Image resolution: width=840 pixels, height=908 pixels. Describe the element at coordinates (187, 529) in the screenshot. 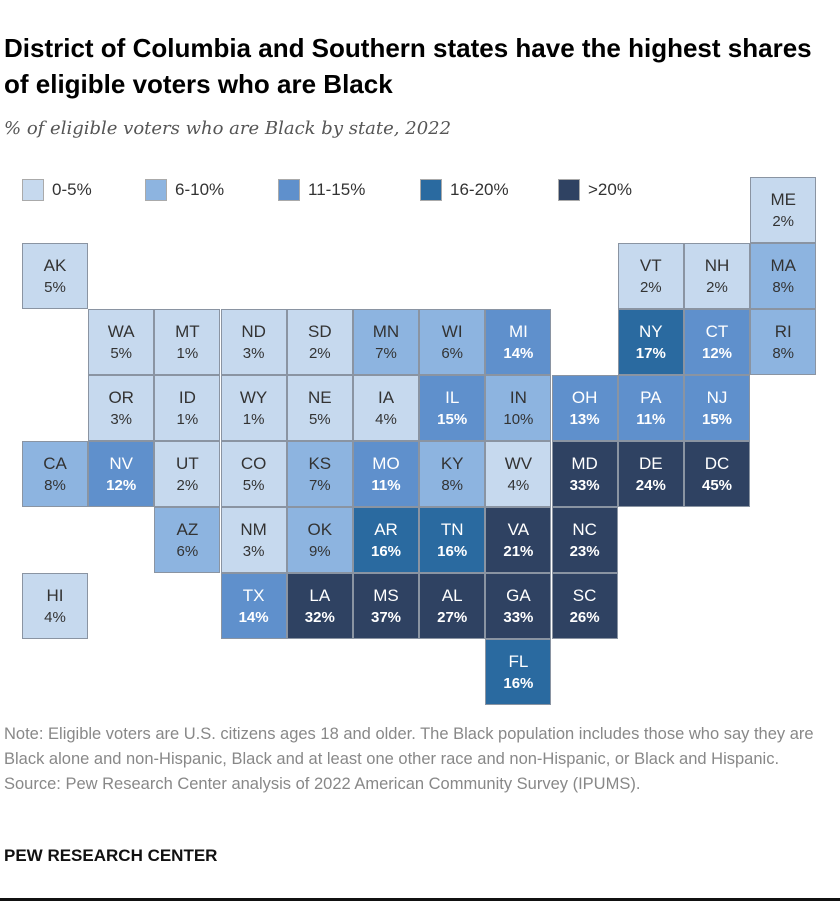

I see `state-abbr: AZ` at that location.